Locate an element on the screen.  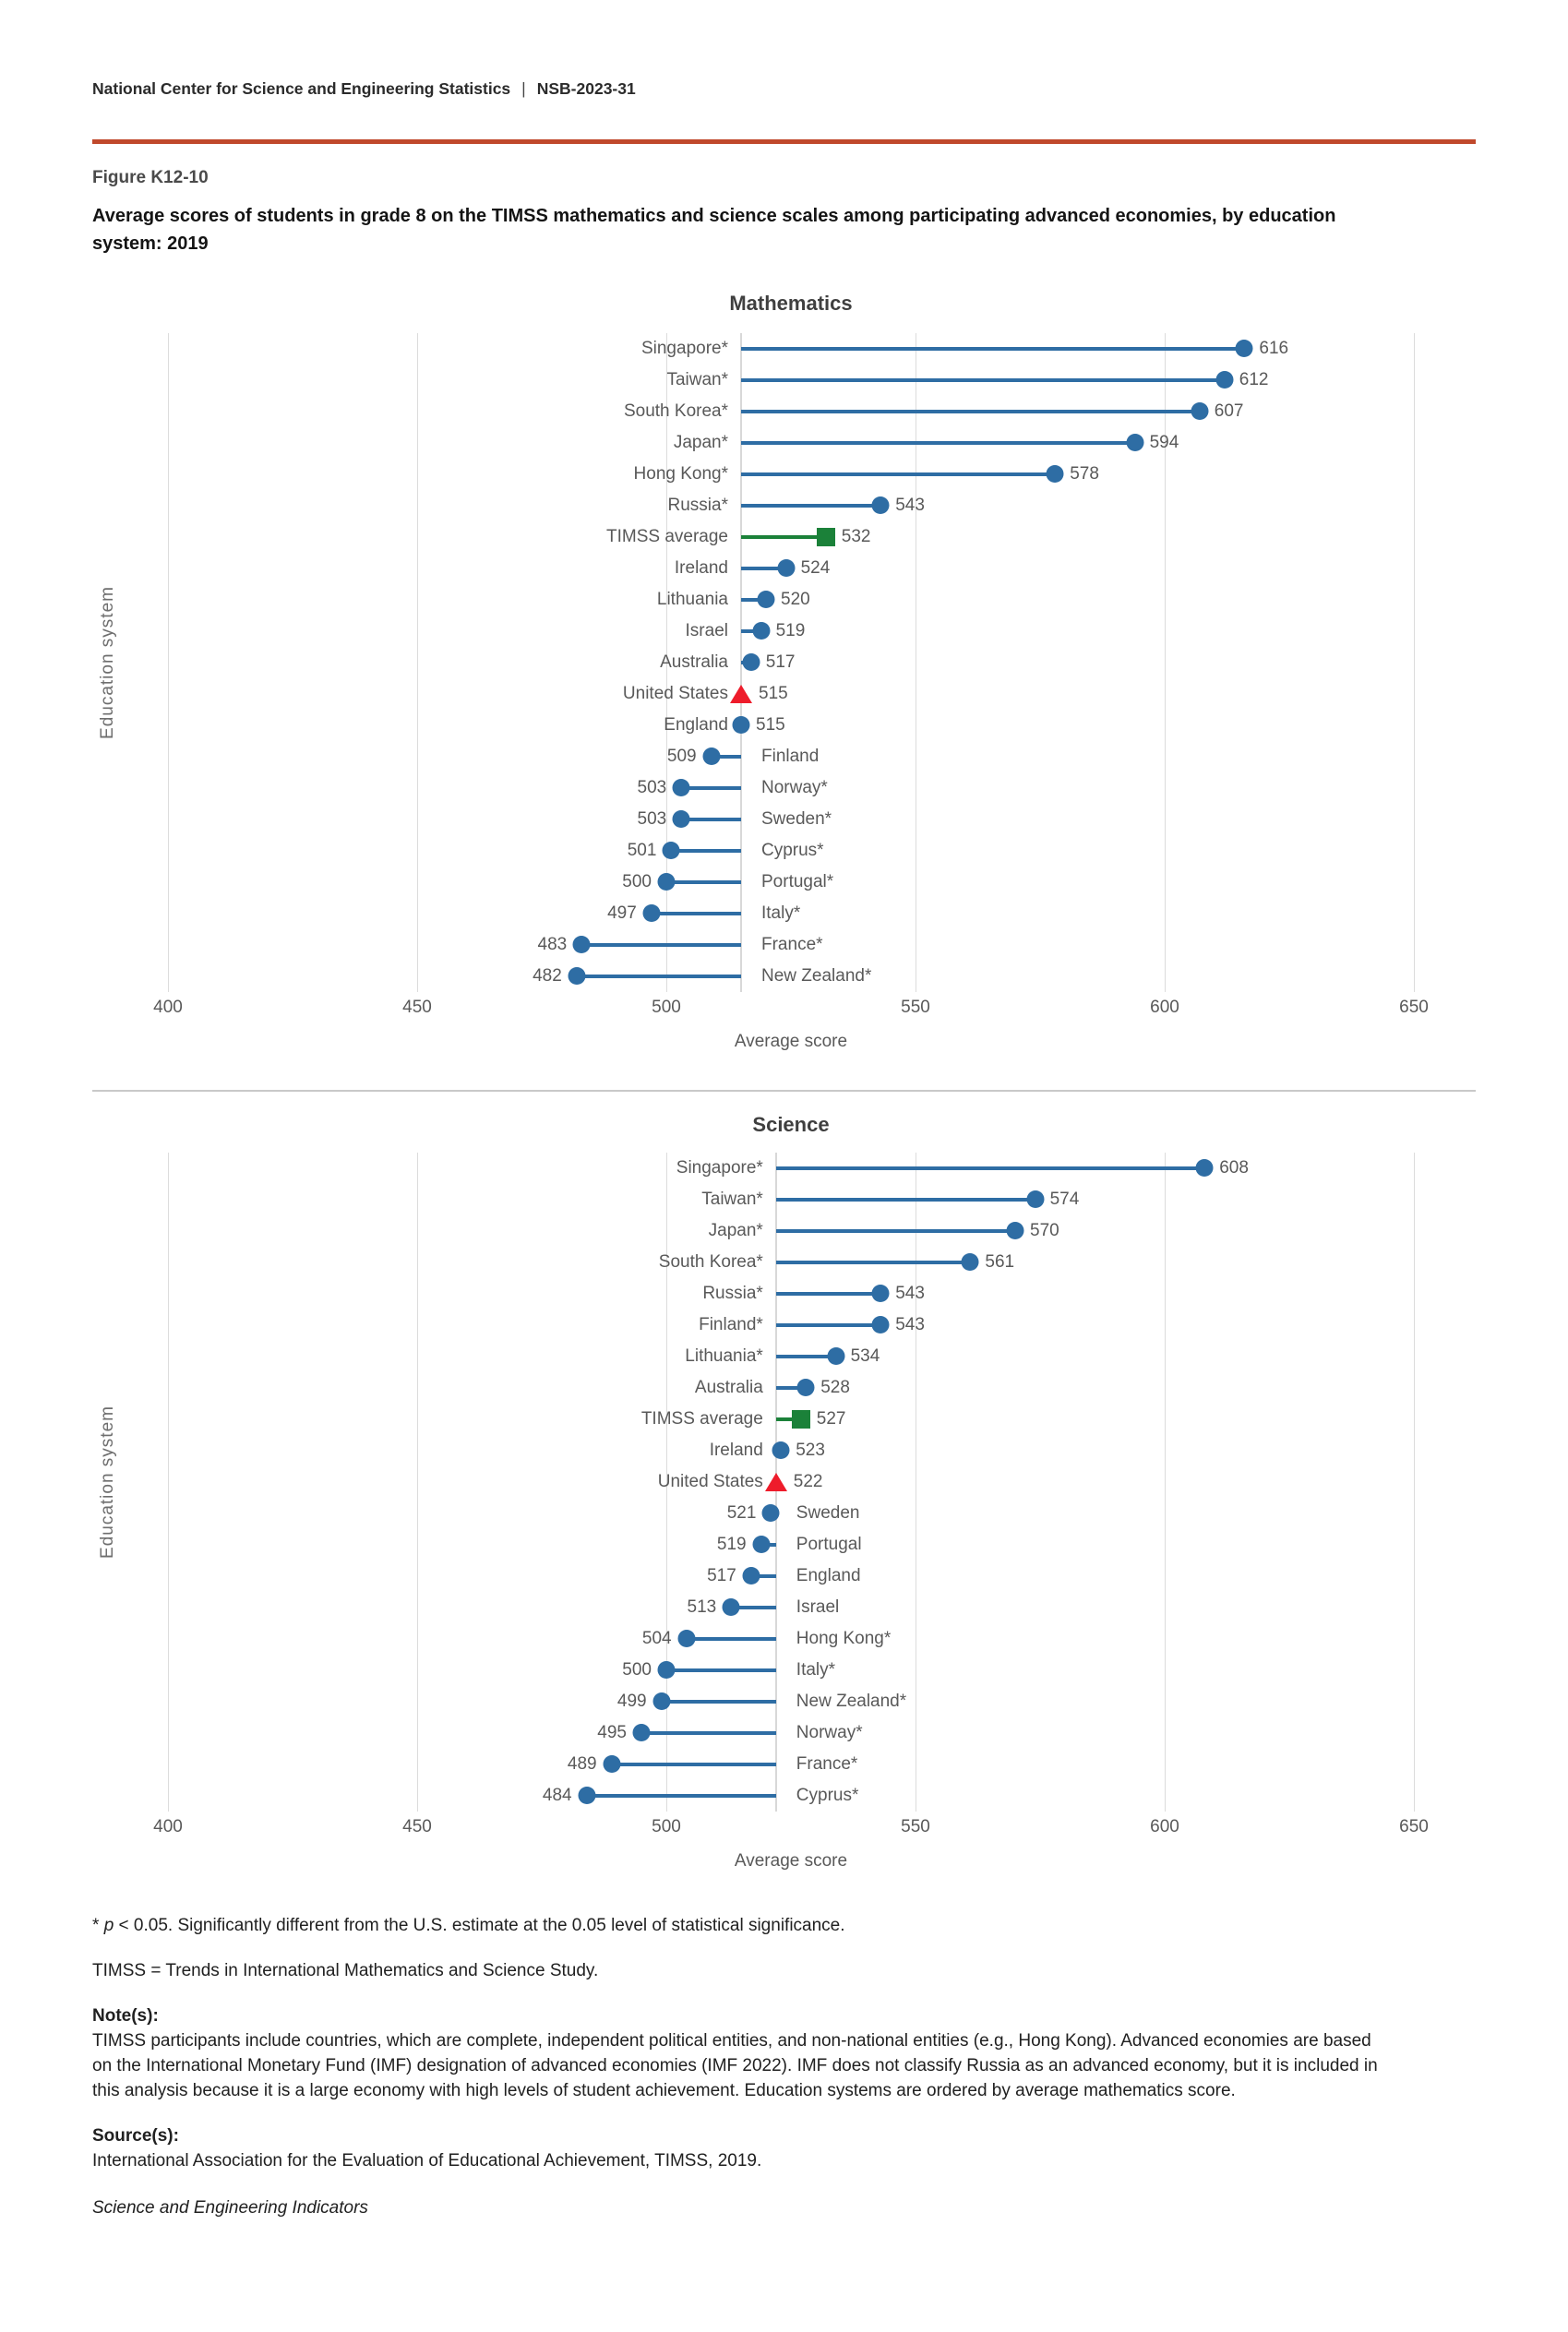
row-value: 594 is located at coordinates (1164, 443).